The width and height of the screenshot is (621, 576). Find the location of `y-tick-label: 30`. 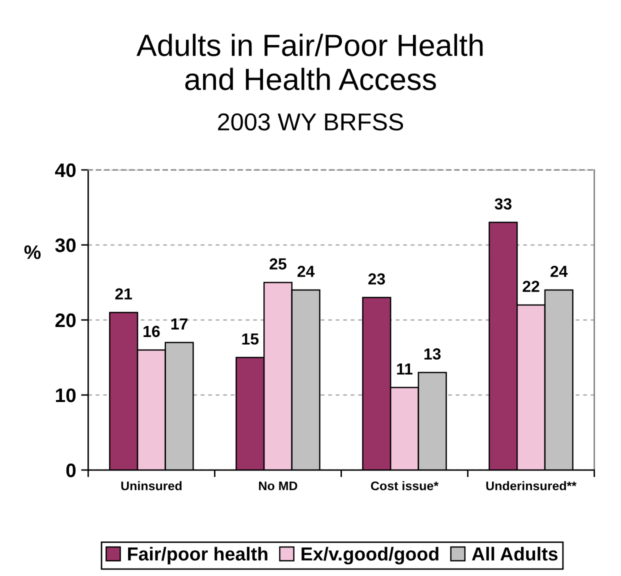

y-tick-label: 30 is located at coordinates (65, 245).